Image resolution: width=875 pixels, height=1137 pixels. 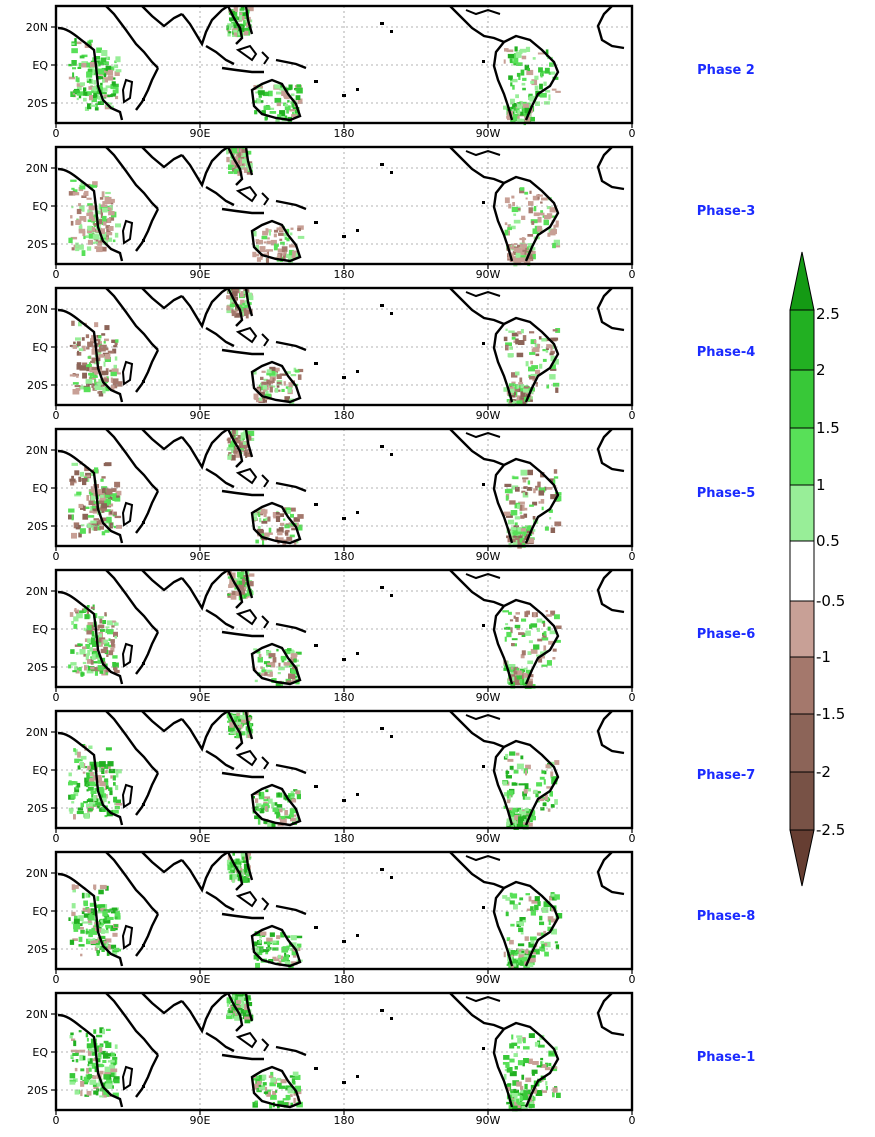 I want to click on map-panel: 20N EQ 20S 0 90E 180 90W 0 Phase-6, so click(x=390, y=636).